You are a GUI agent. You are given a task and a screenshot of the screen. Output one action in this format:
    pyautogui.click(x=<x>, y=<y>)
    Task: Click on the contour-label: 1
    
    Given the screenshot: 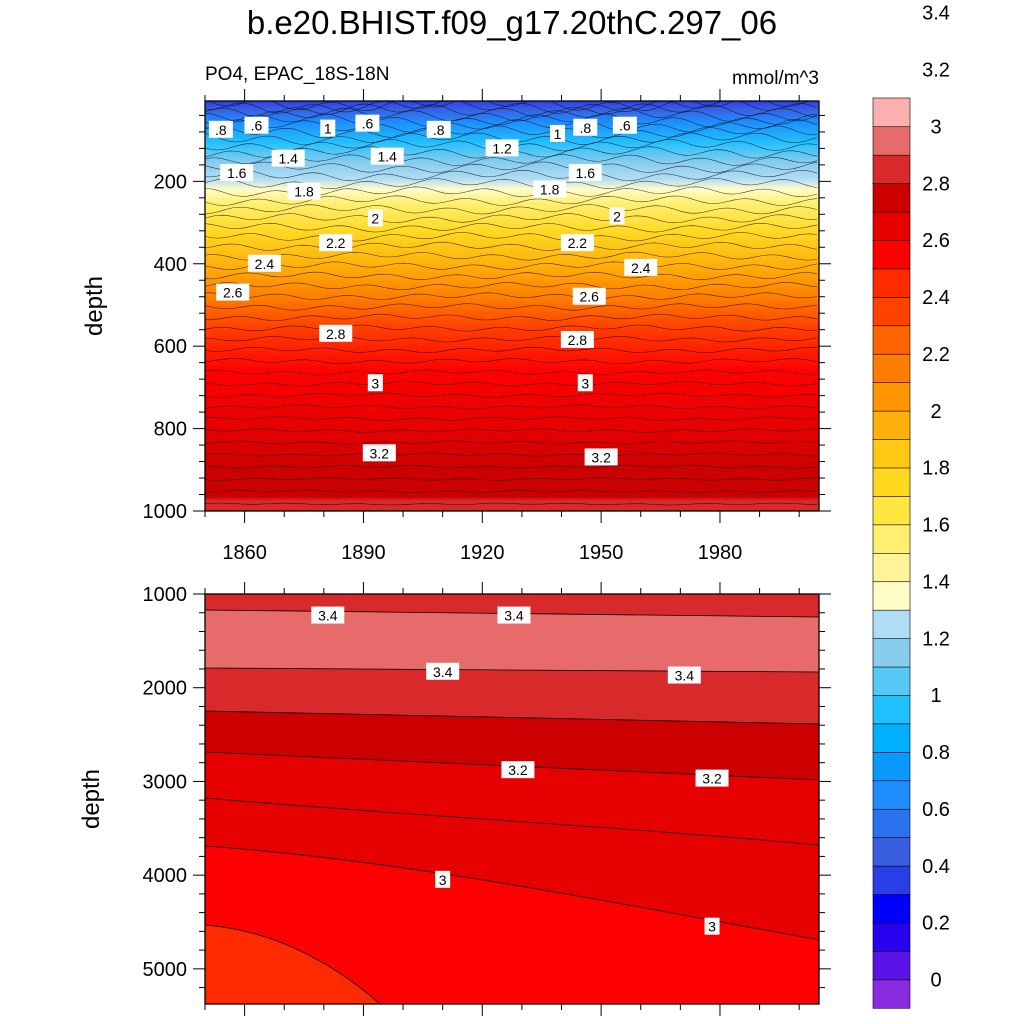 What is the action you would take?
    pyautogui.click(x=328, y=128)
    